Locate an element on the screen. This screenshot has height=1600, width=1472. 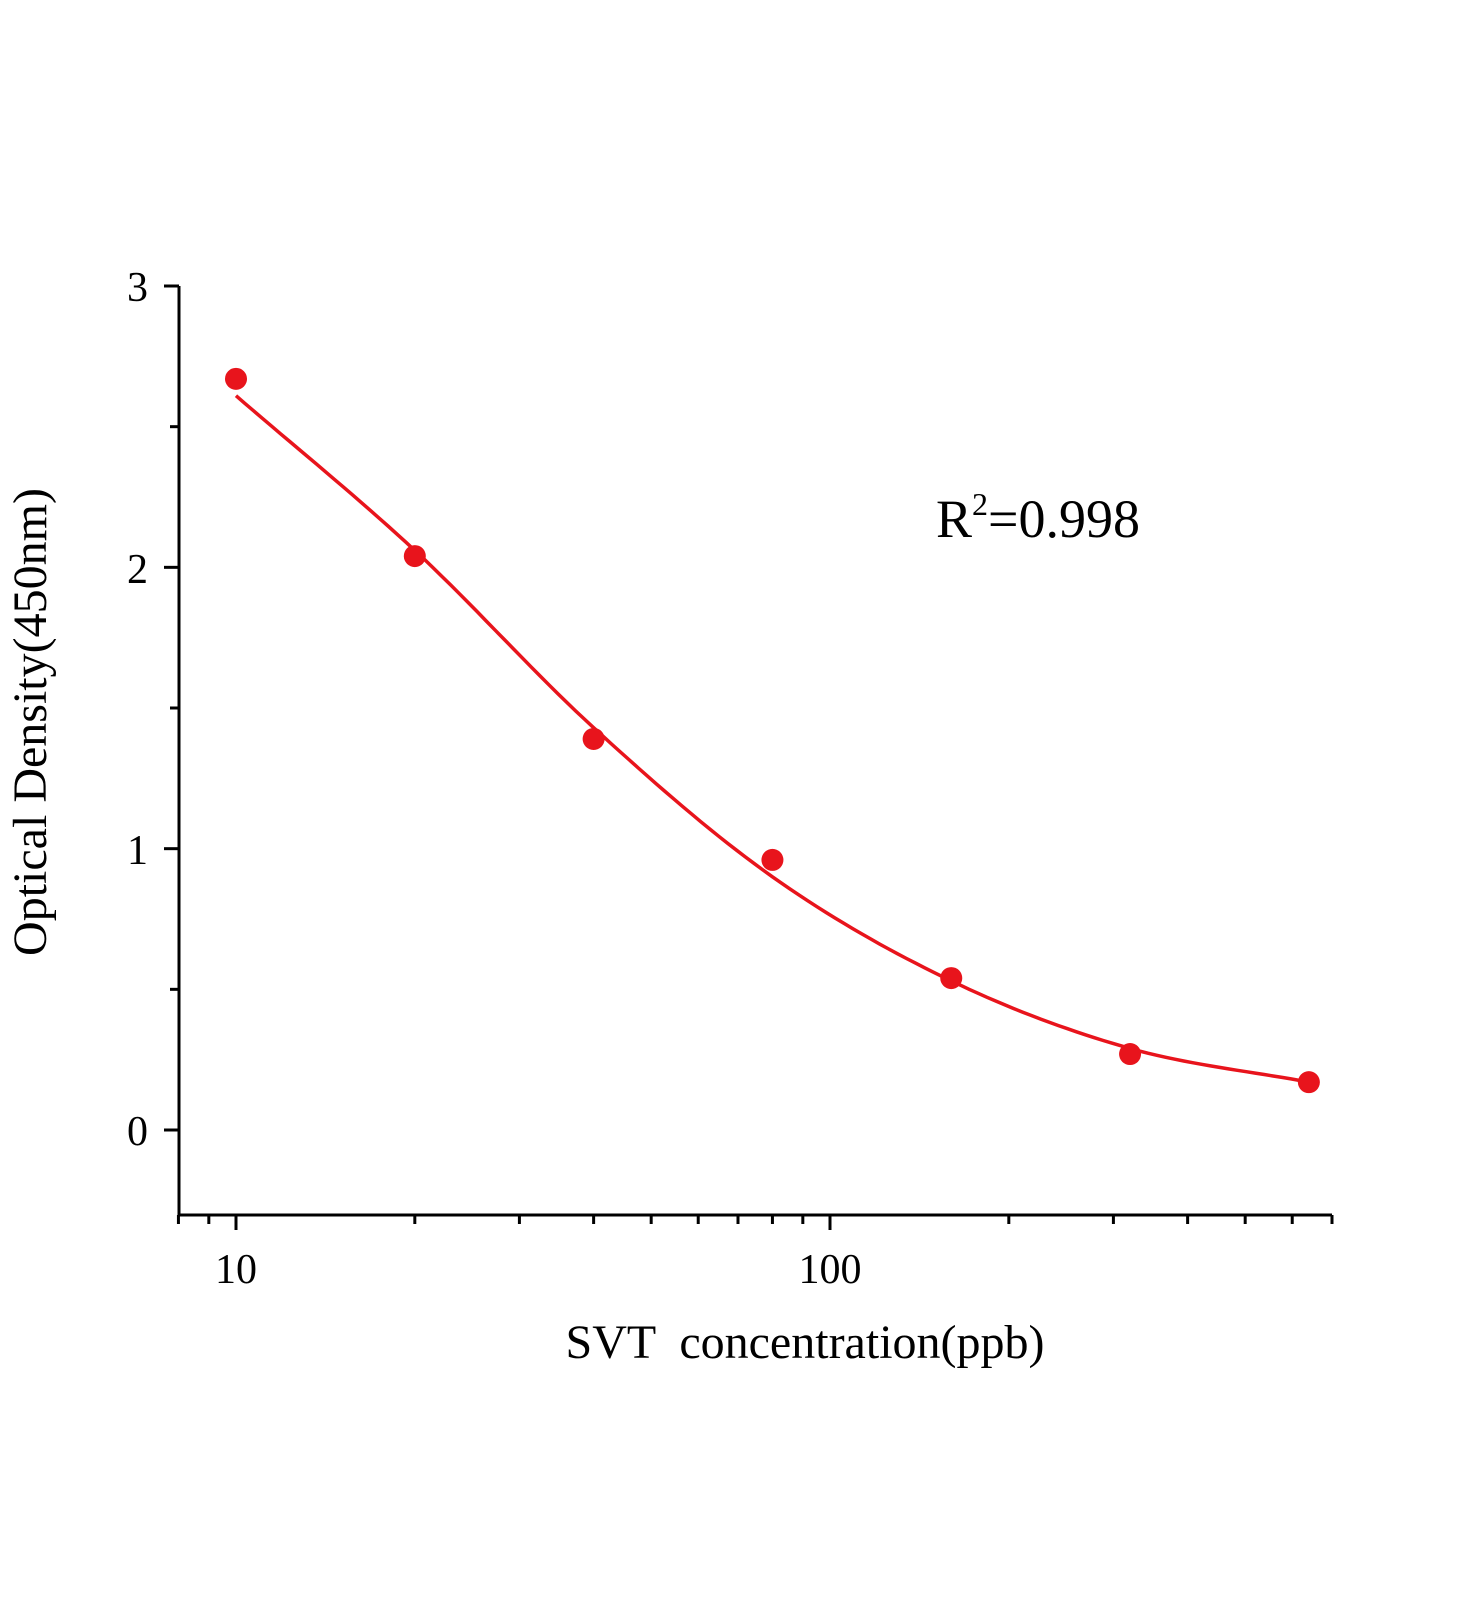
y-tick-label-2: 2 is located at coordinates (137, 570).